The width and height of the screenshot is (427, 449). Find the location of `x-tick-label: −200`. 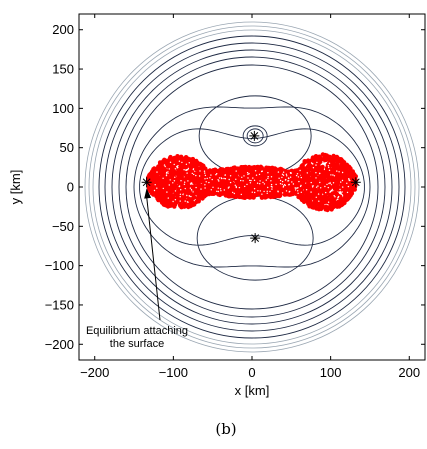

x-tick-label: −200 is located at coordinates (94, 372).